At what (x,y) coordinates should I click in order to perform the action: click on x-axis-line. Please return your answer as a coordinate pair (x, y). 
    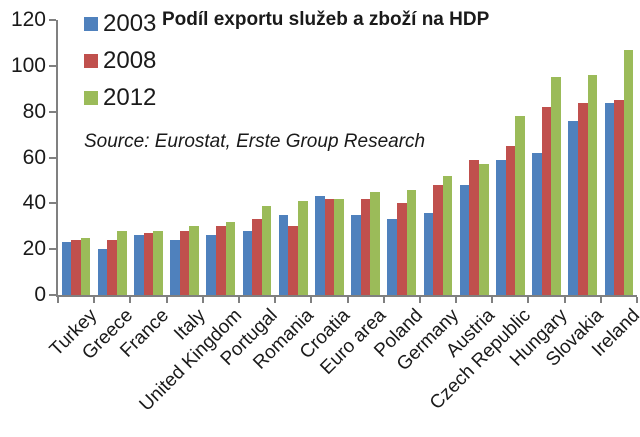
    Looking at the image, I should click on (346, 296).